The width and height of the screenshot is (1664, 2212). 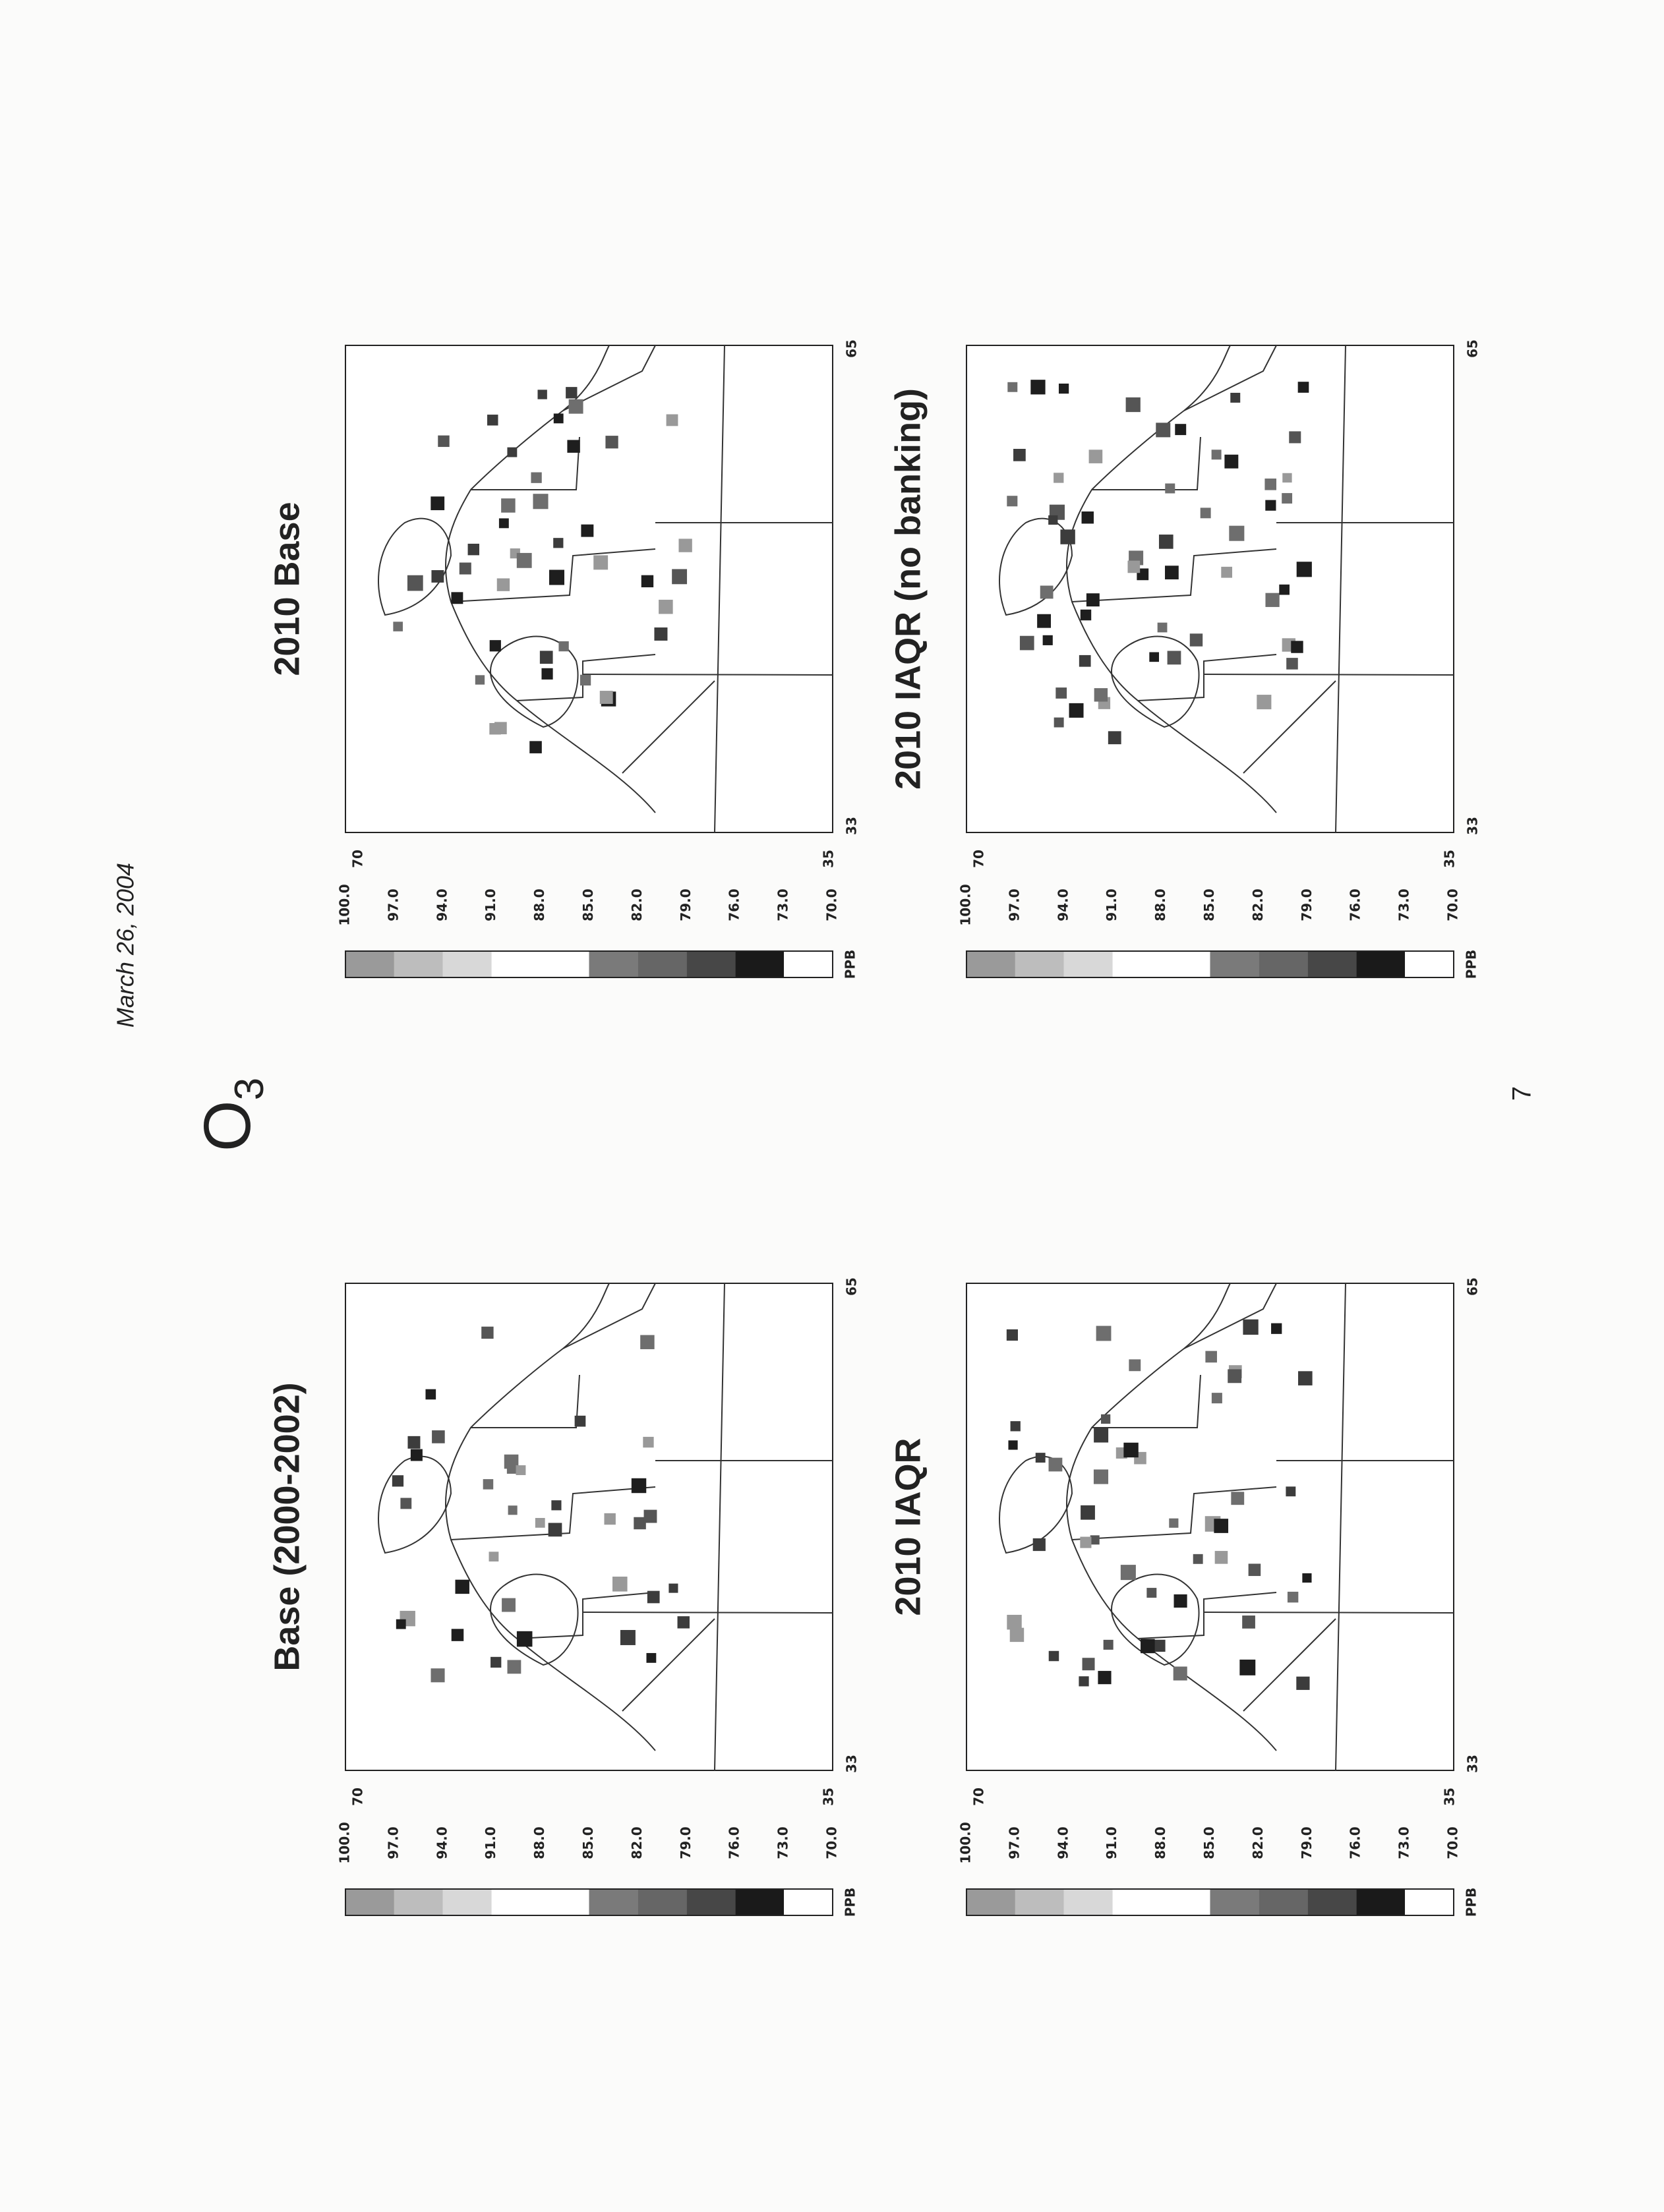 I want to click on colorbar-label: 82.0, so click(x=637, y=1843).